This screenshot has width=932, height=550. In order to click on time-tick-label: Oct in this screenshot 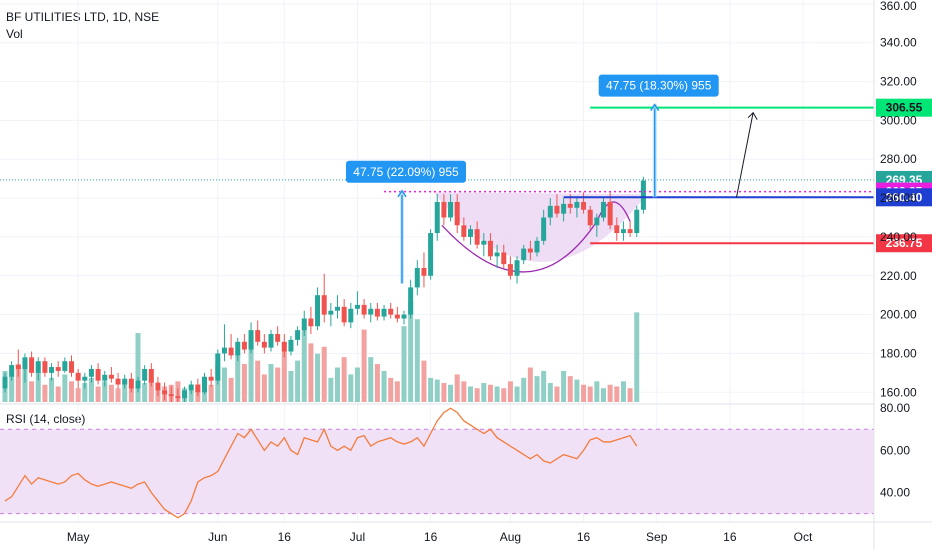, I will do `click(803, 537)`.